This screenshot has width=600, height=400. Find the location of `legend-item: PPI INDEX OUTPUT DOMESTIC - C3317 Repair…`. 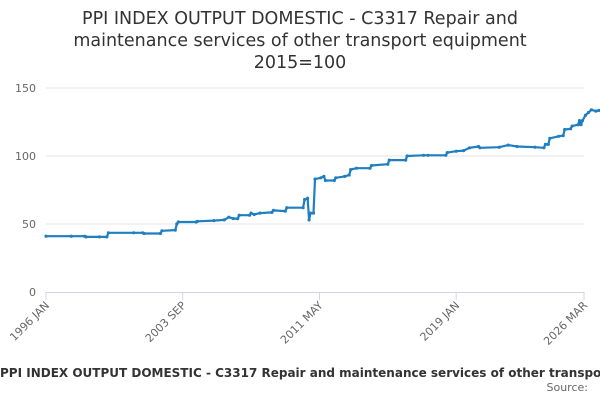

legend-item: PPI INDEX OUTPUT DOMESTIC - C3317 Repair… is located at coordinates (300, 373).